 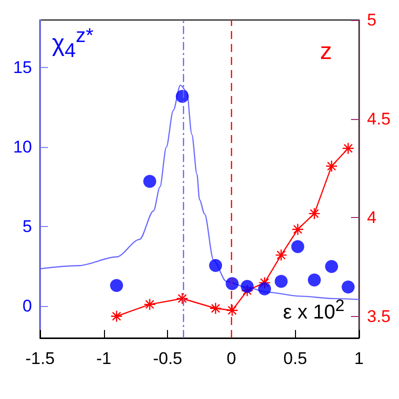 What do you see at coordinates (371, 20) in the screenshot?
I see `y2-tick-label: 5` at bounding box center [371, 20].